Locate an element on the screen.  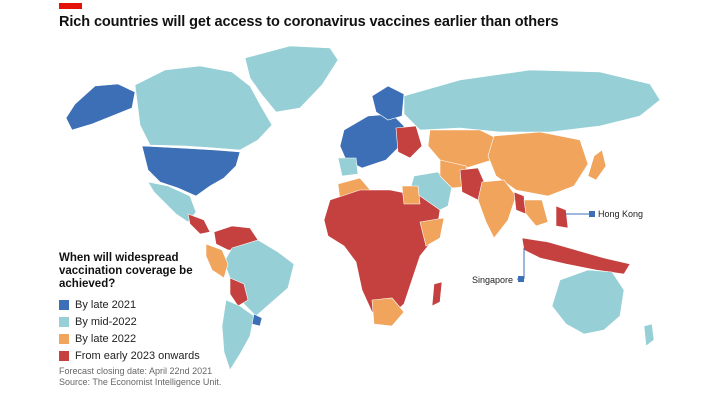
region-russia is located at coordinates (532, 101).